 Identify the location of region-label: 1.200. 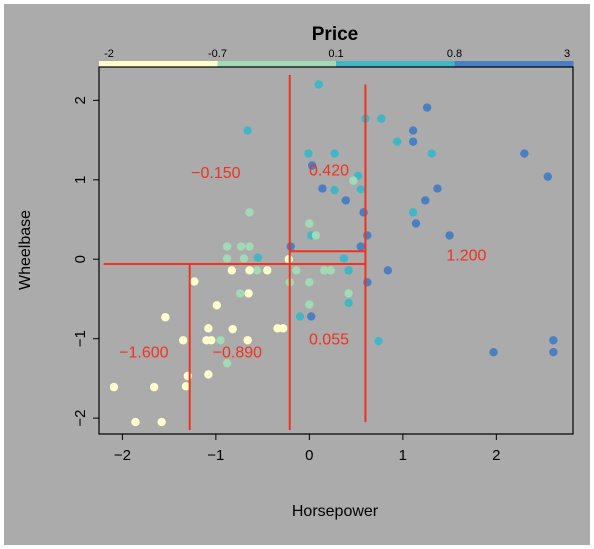
(466, 255).